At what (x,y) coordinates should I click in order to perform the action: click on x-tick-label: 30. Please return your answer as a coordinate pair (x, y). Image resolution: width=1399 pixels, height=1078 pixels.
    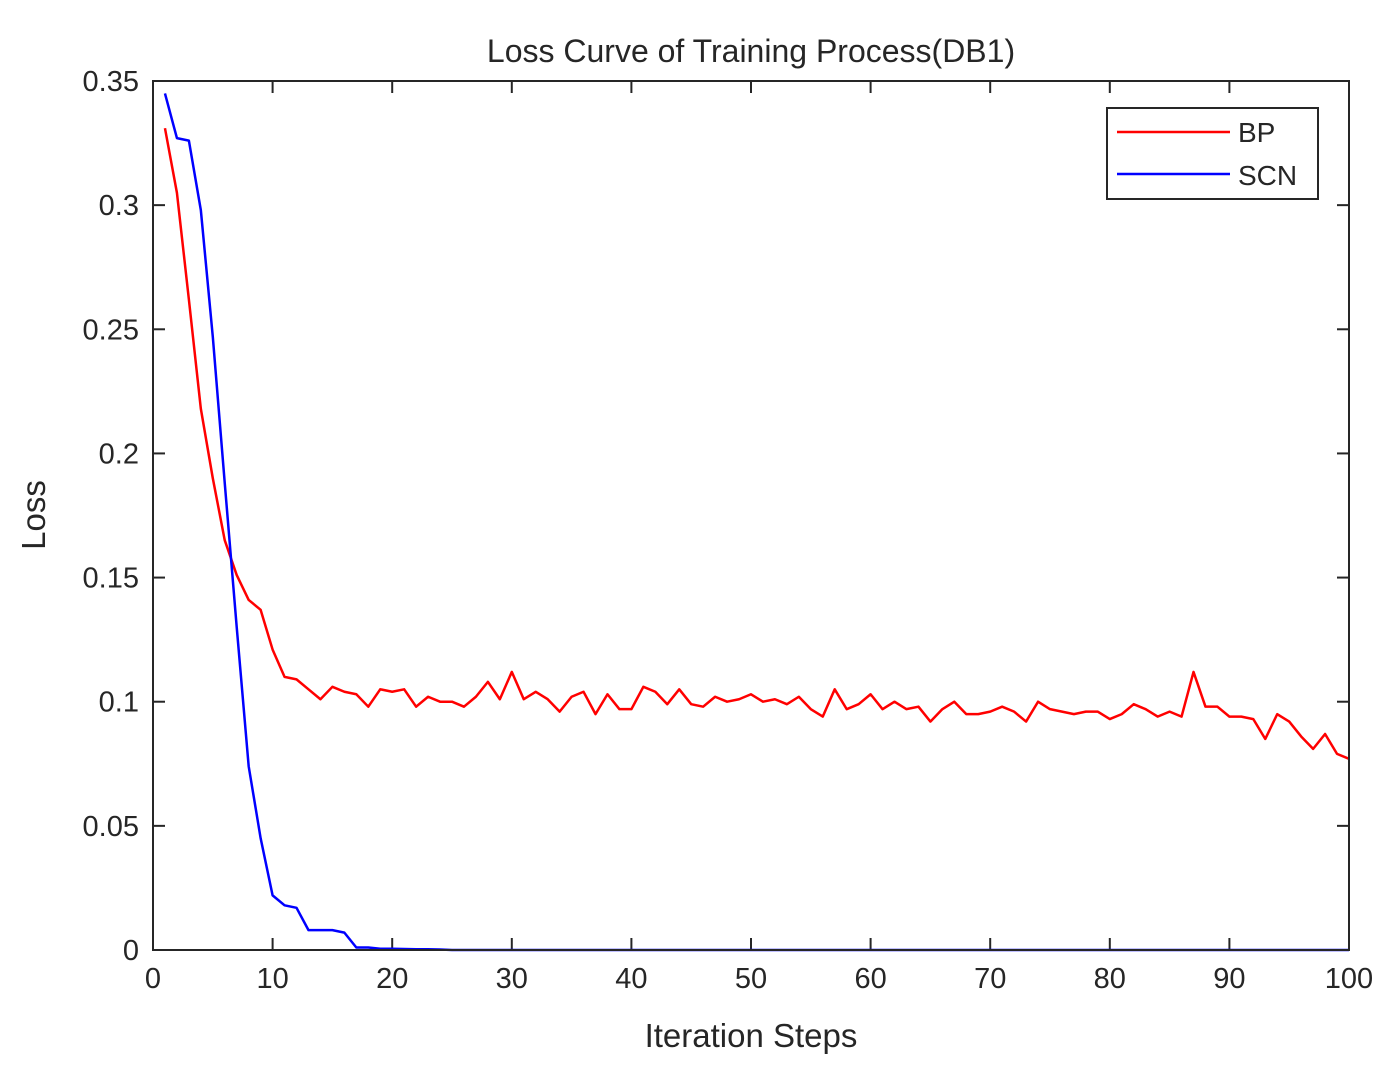
    Looking at the image, I should click on (512, 979).